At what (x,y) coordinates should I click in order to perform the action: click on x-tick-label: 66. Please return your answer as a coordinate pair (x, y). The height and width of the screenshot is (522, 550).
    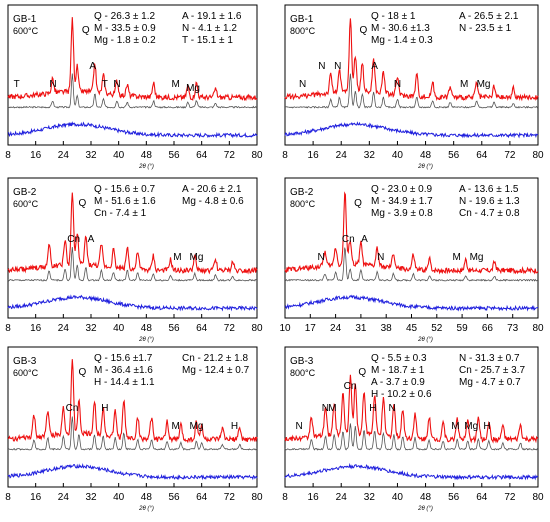
    Looking at the image, I should click on (488, 328).